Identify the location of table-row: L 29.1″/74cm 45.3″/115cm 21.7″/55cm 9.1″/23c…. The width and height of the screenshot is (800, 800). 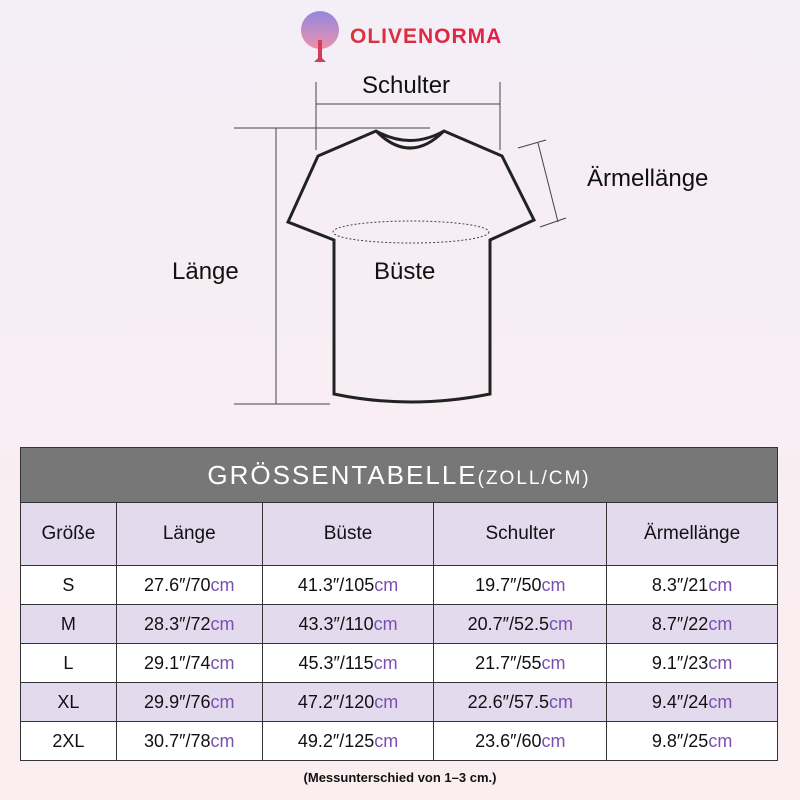
(399, 663).